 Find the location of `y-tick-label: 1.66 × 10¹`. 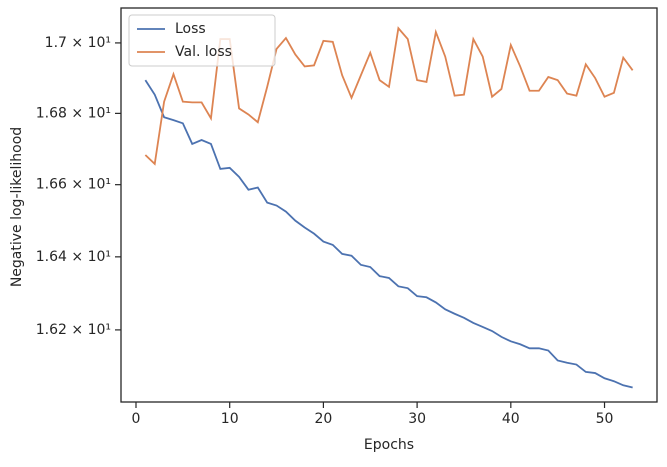

y-tick-label: 1.66 × 10¹ is located at coordinates (73, 185).